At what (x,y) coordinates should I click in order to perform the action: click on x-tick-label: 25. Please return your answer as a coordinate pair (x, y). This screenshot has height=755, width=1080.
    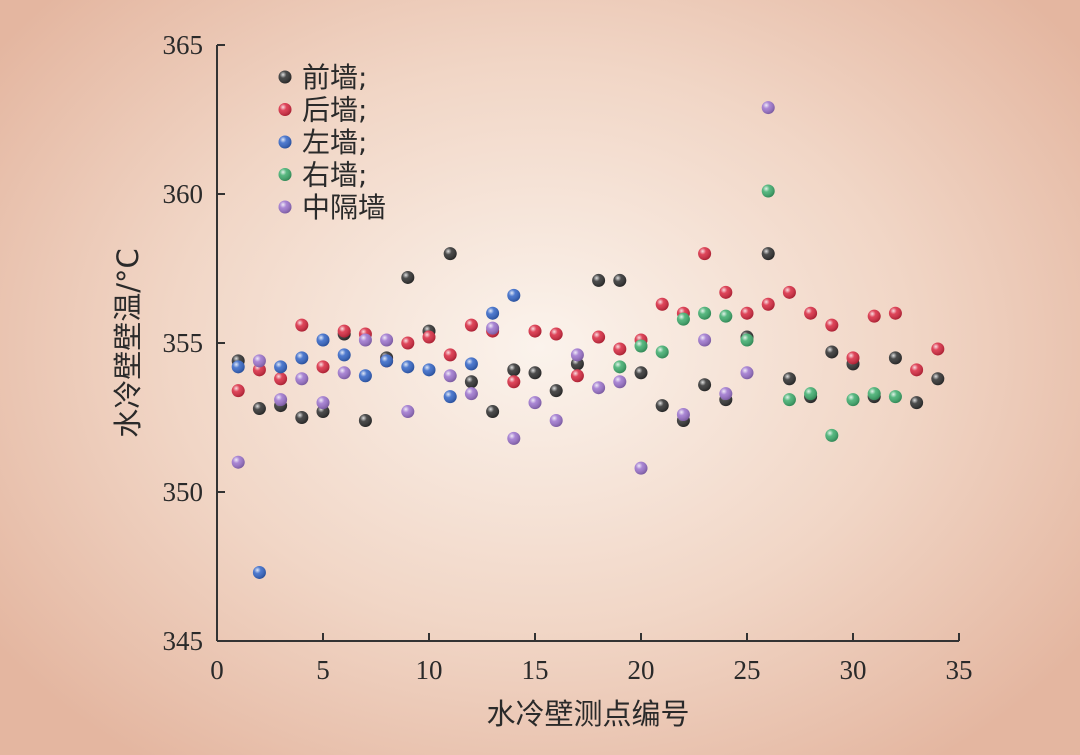
    Looking at the image, I should click on (747, 670).